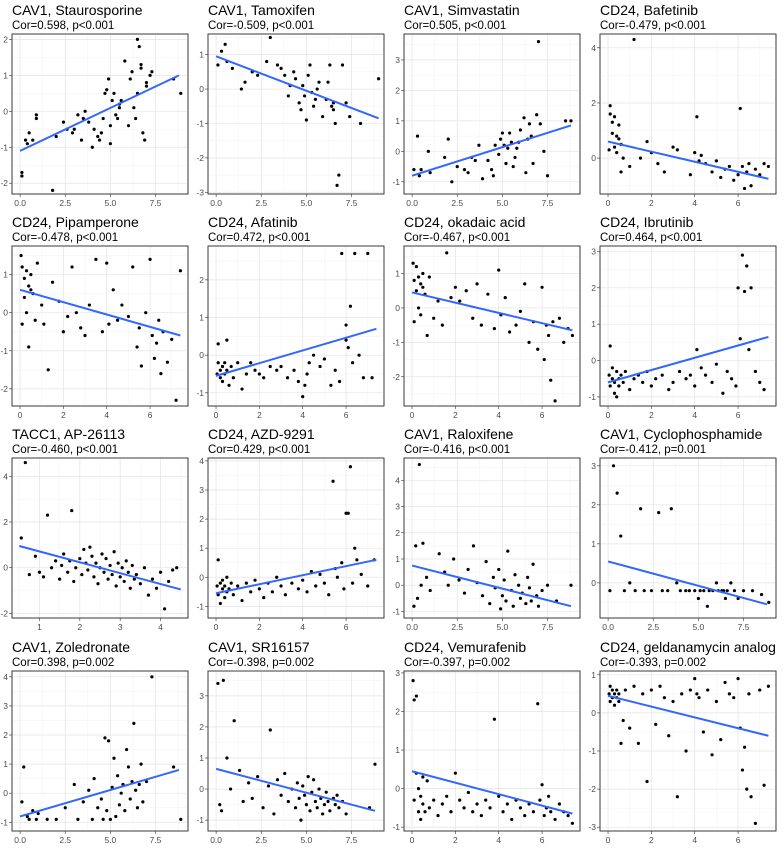 The height and width of the screenshot is (850, 784). I want to click on y-tick-label: 1, so click(397, 559).